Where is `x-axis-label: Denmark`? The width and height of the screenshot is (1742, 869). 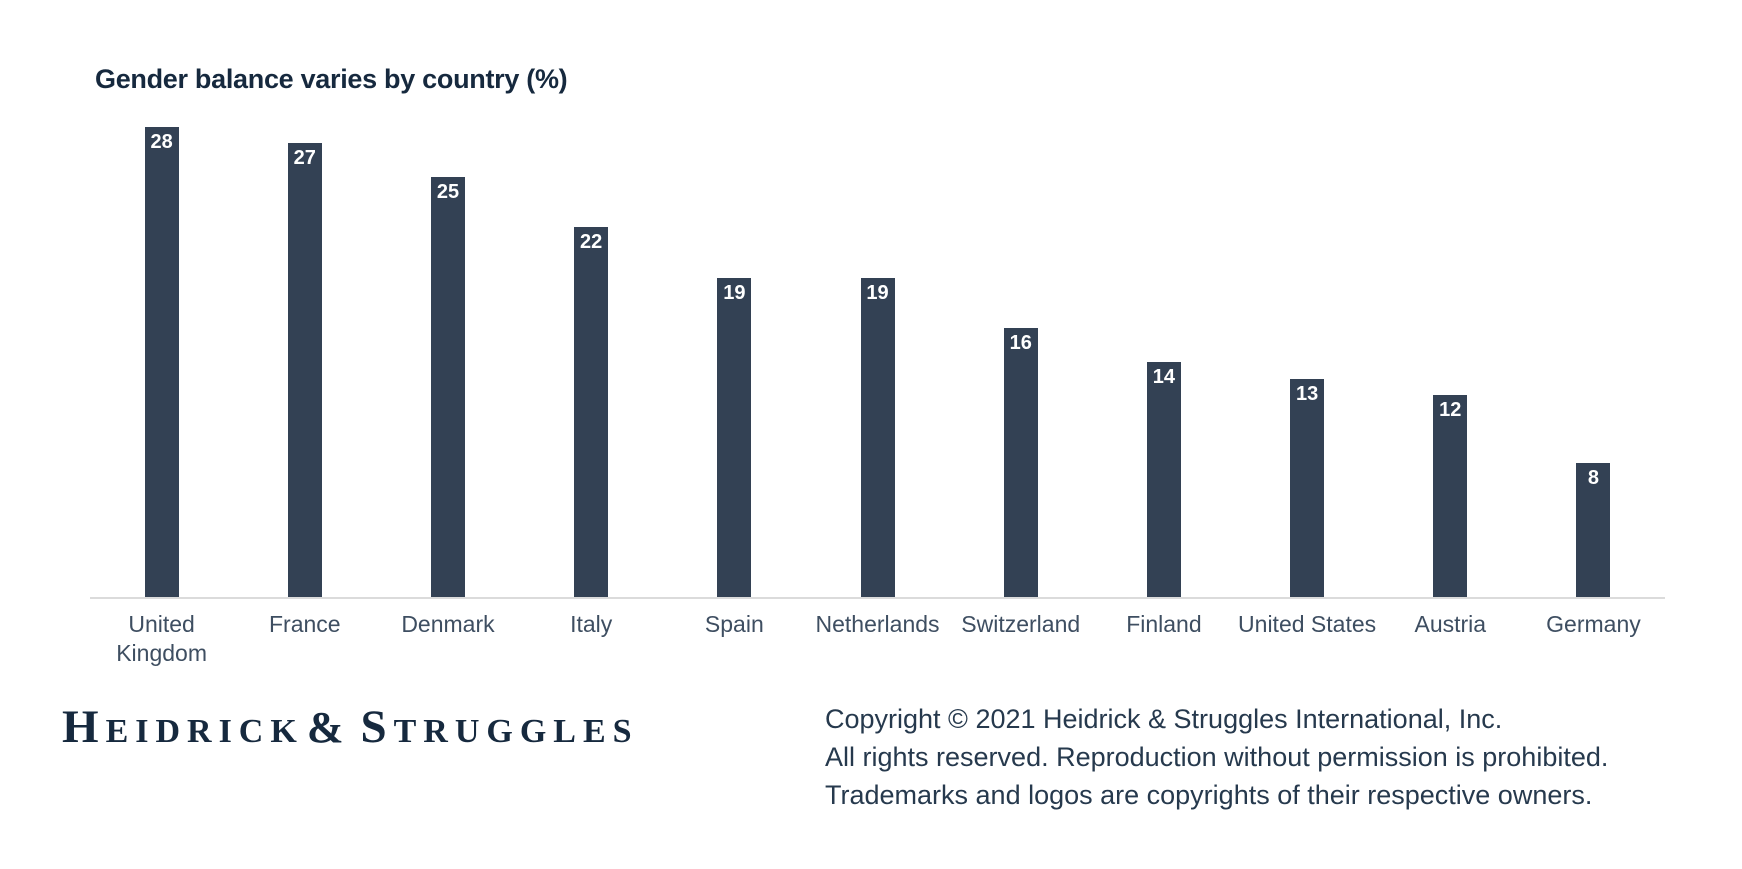 x-axis-label: Denmark is located at coordinates (448, 624).